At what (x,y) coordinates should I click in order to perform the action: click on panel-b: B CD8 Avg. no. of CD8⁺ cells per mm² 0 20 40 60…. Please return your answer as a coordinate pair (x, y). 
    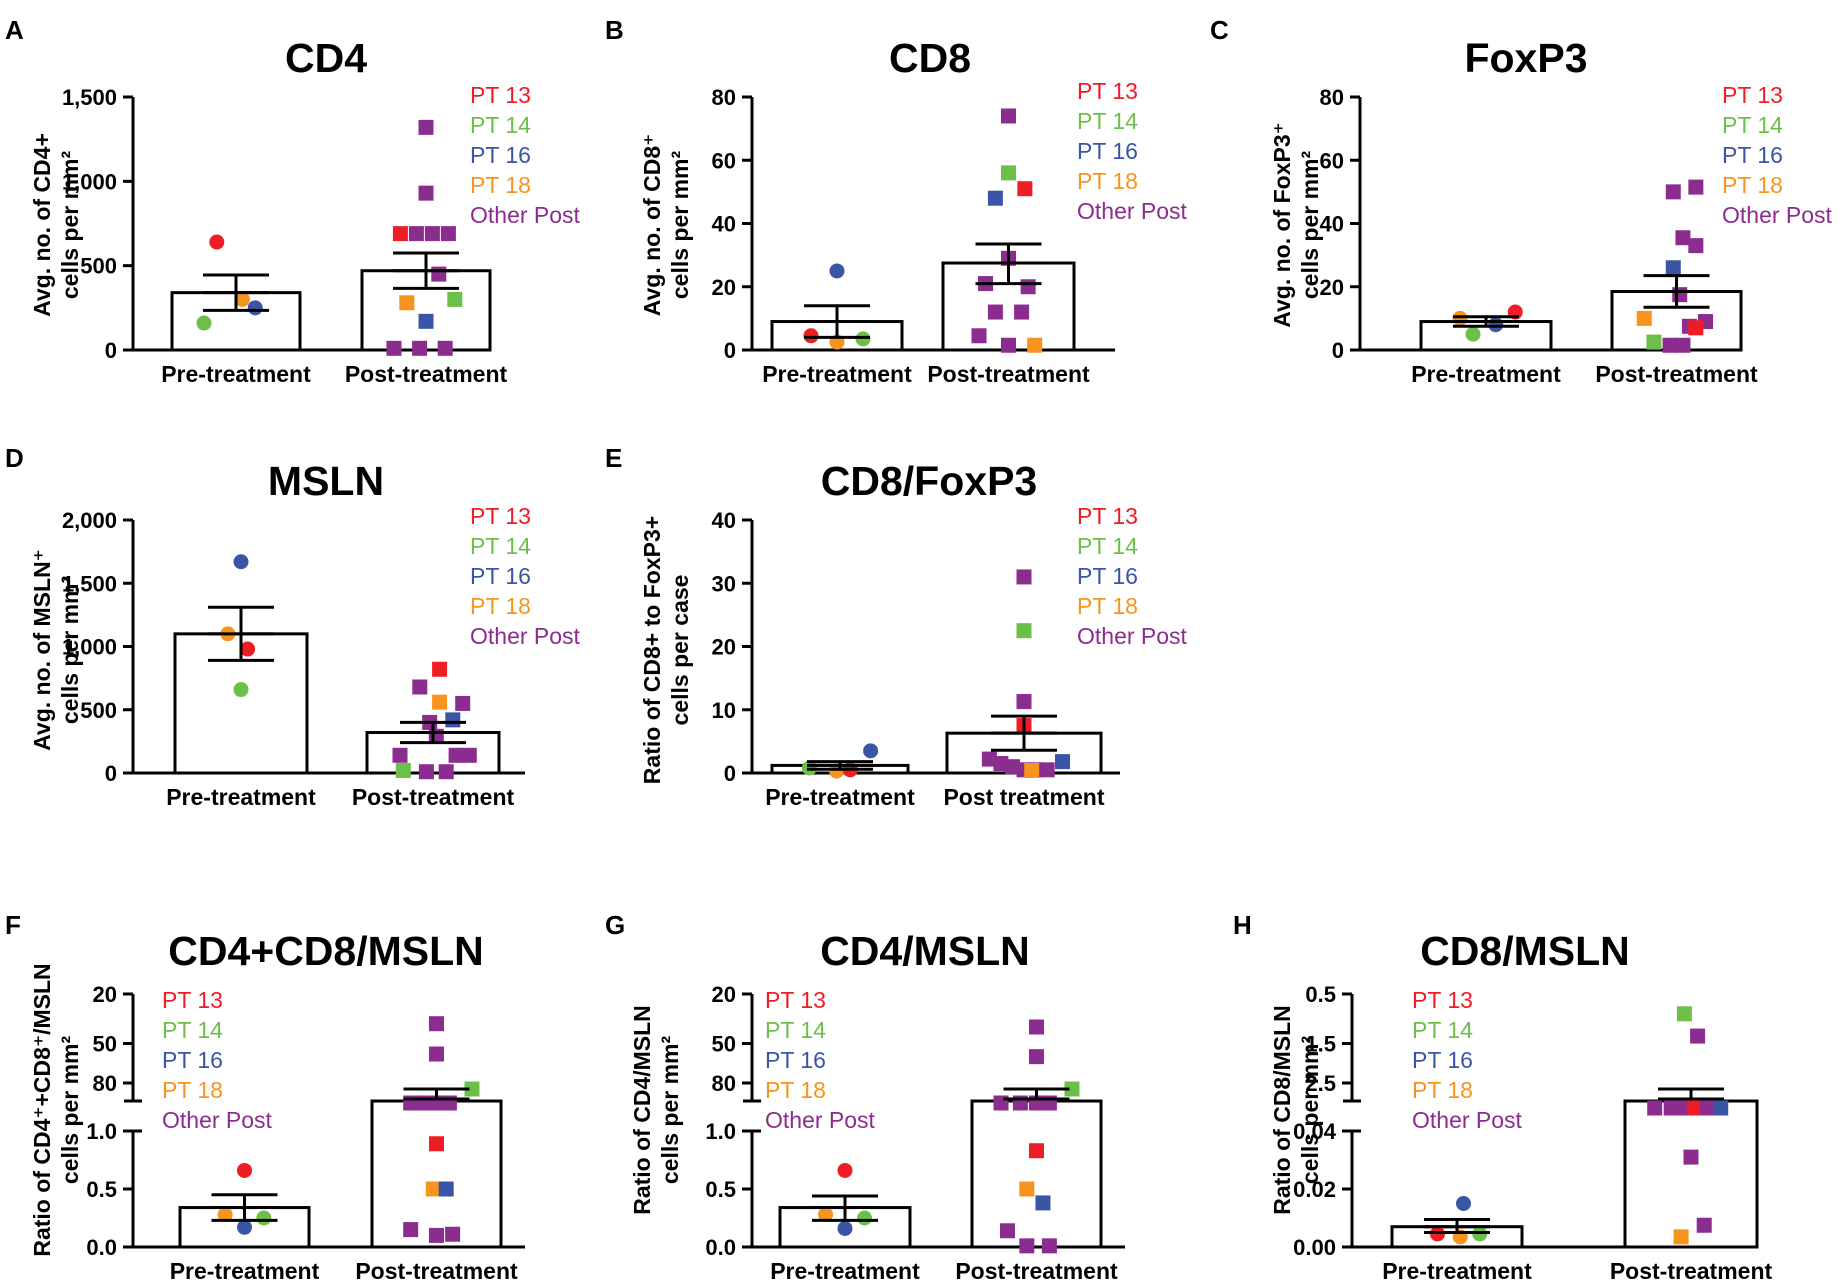
    Looking at the image, I should click on (896, 201).